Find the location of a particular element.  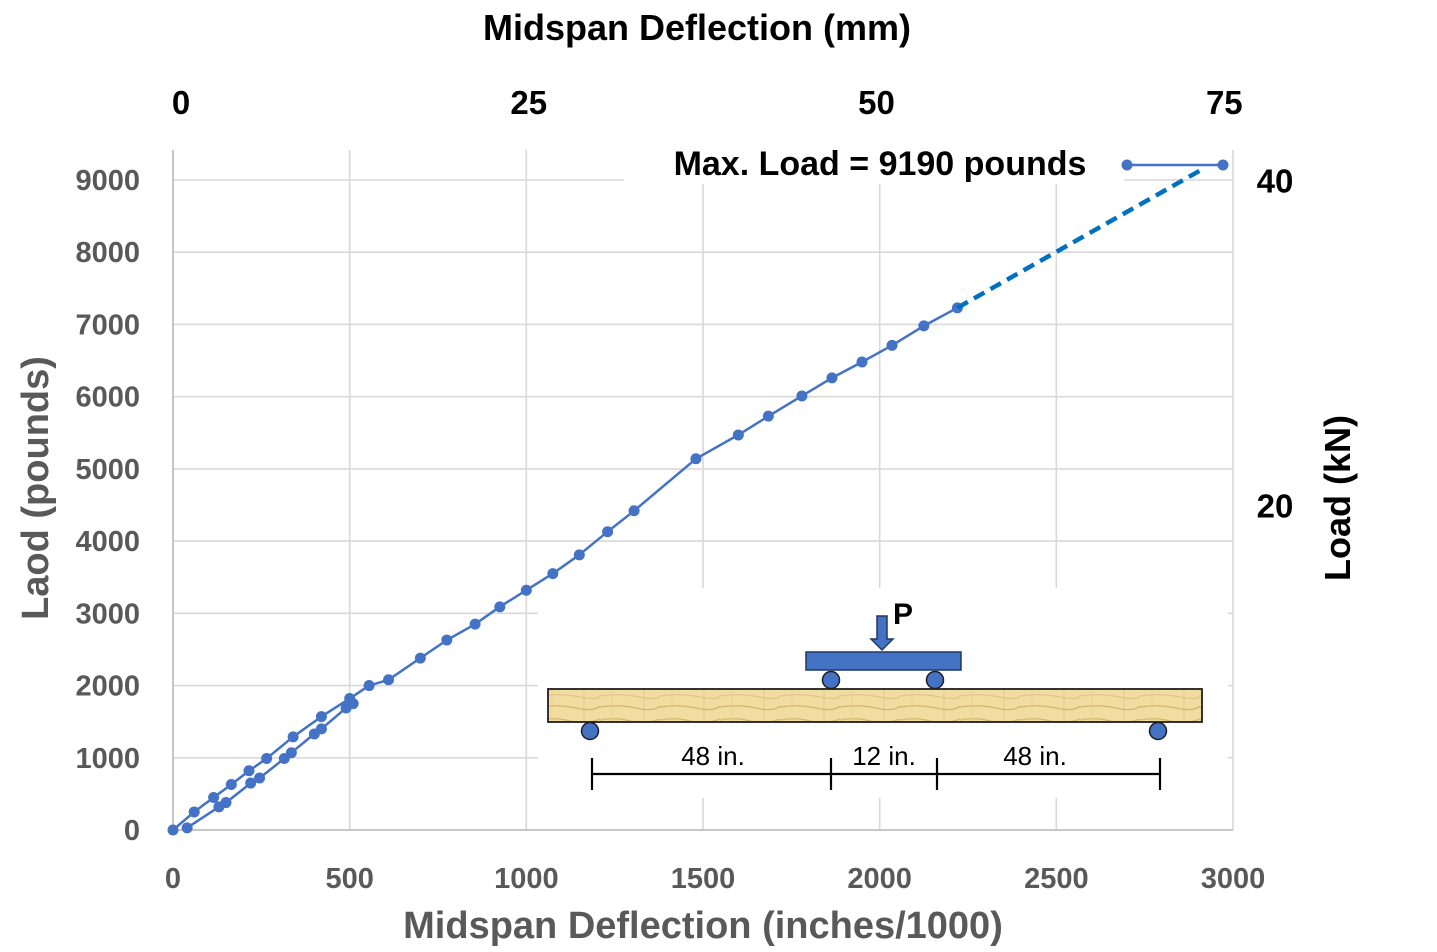

top-x-tick-label: 50 is located at coordinates (876, 102).